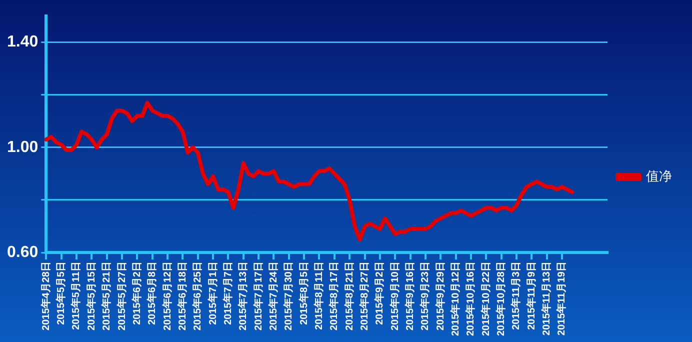  I want to click on x-tick-label: 2015年6月12日, so click(167, 296).